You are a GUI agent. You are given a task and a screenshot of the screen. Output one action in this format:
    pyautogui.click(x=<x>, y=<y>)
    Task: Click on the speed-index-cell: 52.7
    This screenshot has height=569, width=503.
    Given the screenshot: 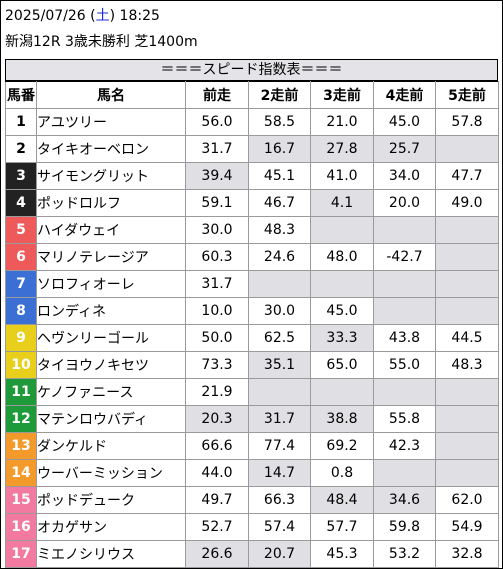 What is the action you would take?
    pyautogui.click(x=217, y=527)
    